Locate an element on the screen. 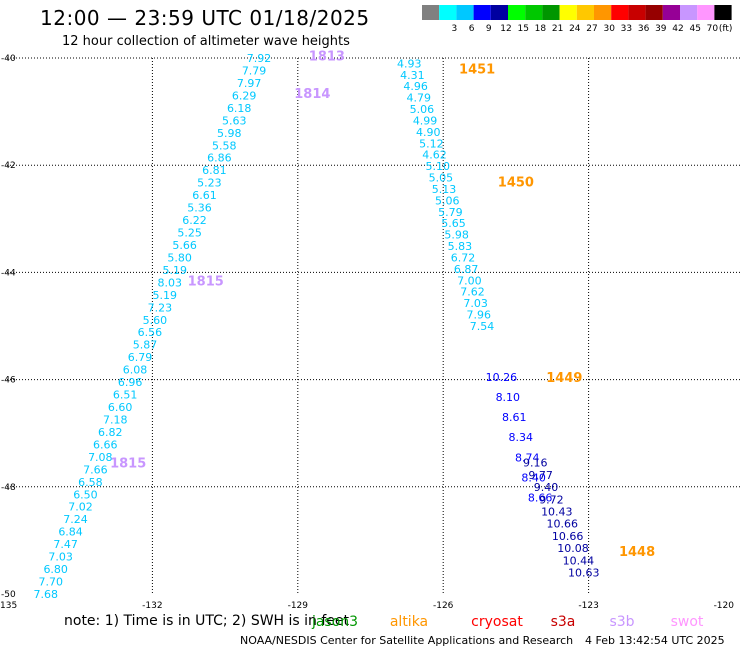 The height and width of the screenshot is (650, 740). wave-height-value: 6.79 is located at coordinates (140, 357).